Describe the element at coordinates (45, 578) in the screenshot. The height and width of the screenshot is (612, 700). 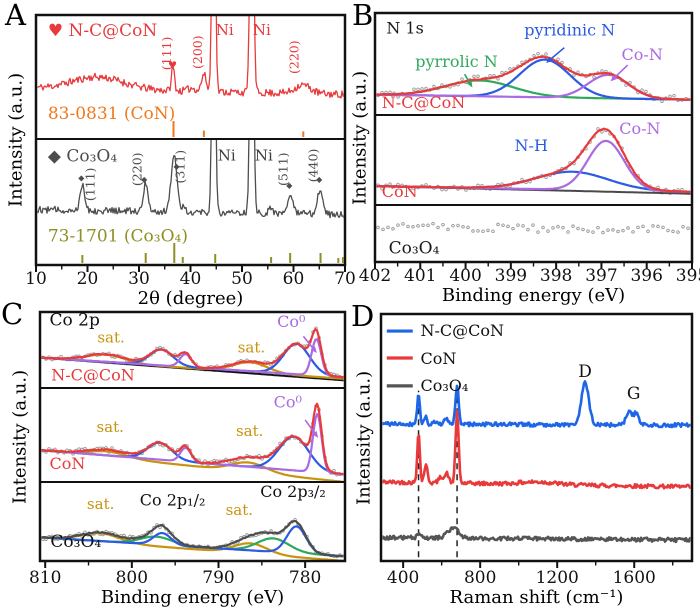
I see `axis-tick-label: 810` at that location.